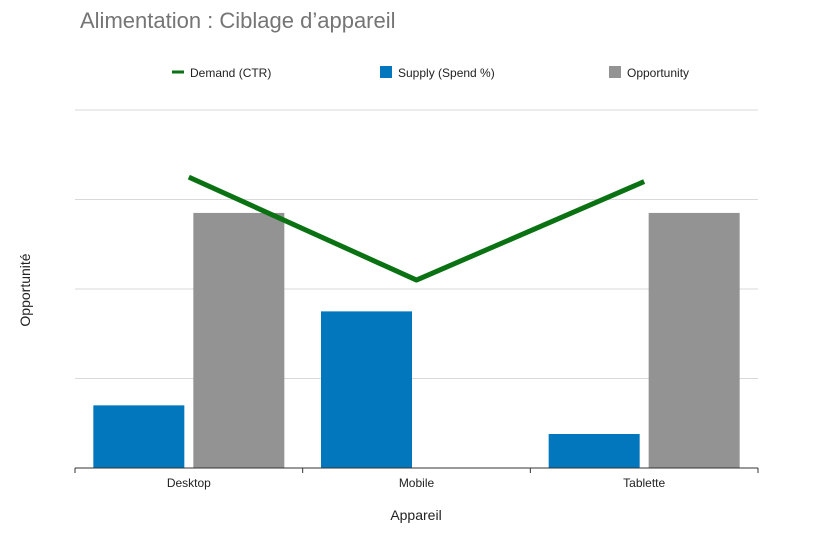  What do you see at coordinates (644, 483) in the screenshot?
I see `x-tick-label-tablette: Tablette` at bounding box center [644, 483].